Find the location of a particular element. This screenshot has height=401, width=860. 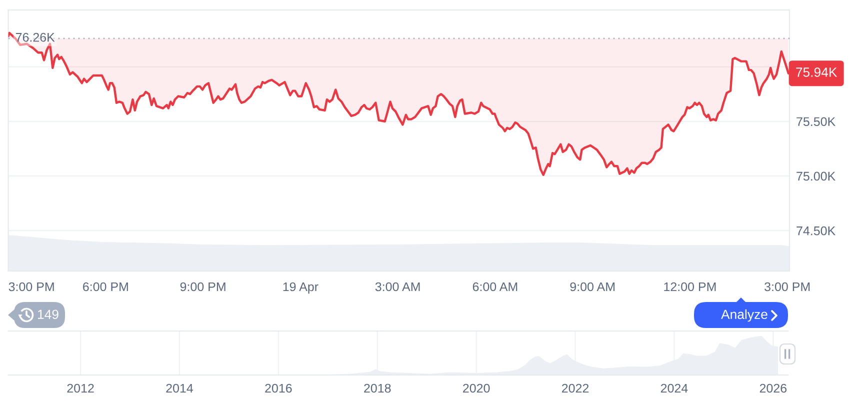

x-tick-label: 12:00 PM is located at coordinates (690, 287).